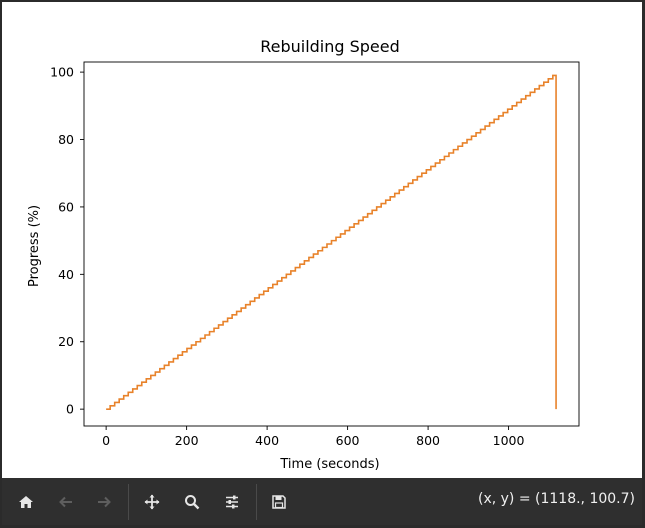 This screenshot has width=645, height=528. I want to click on zoom-icon, so click(192, 502).